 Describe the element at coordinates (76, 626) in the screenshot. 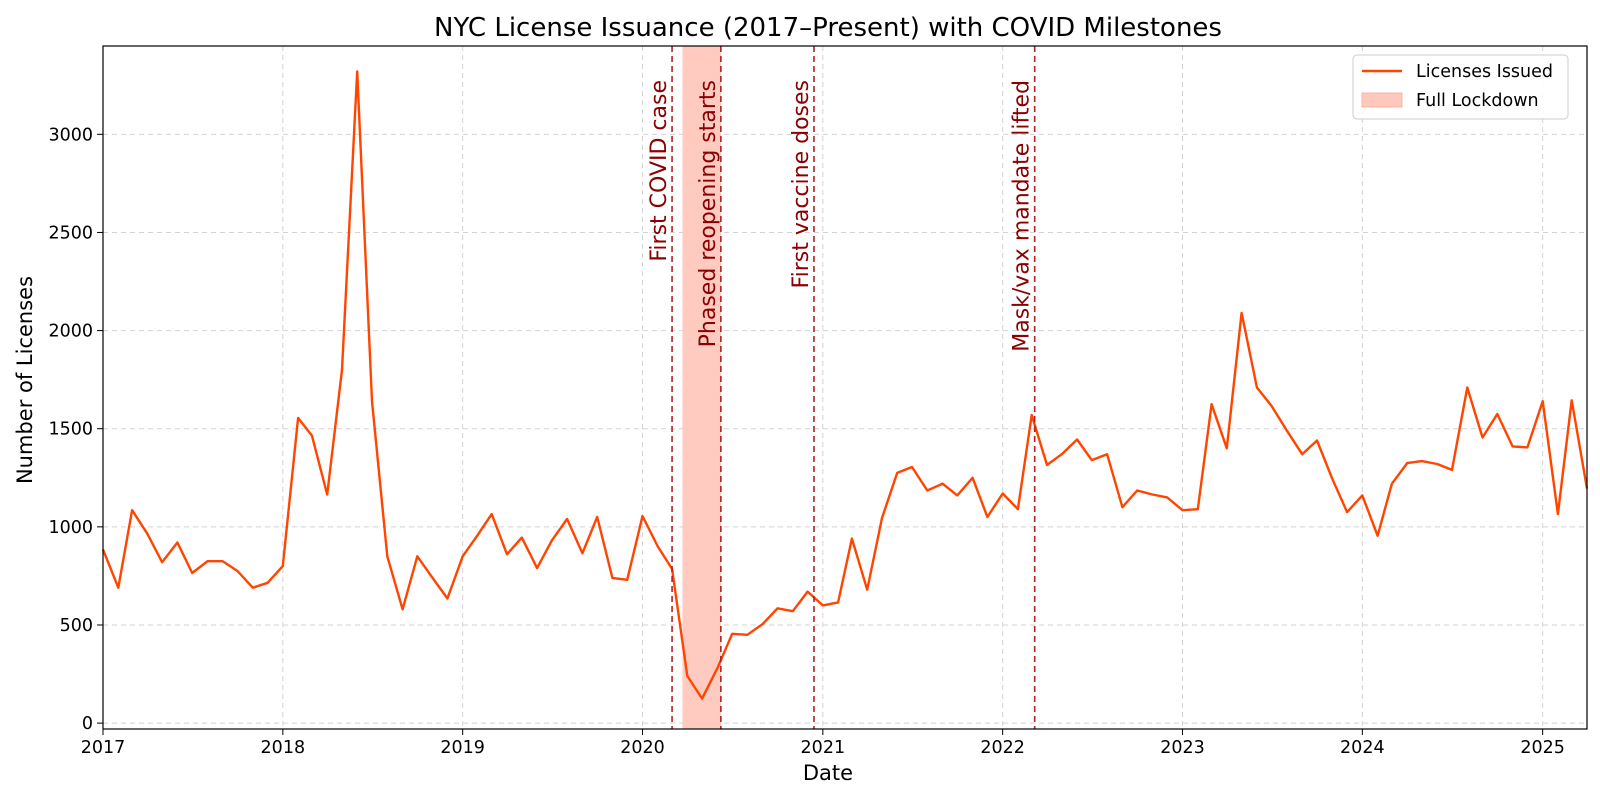

I see `y-tick-label: 500` at that location.